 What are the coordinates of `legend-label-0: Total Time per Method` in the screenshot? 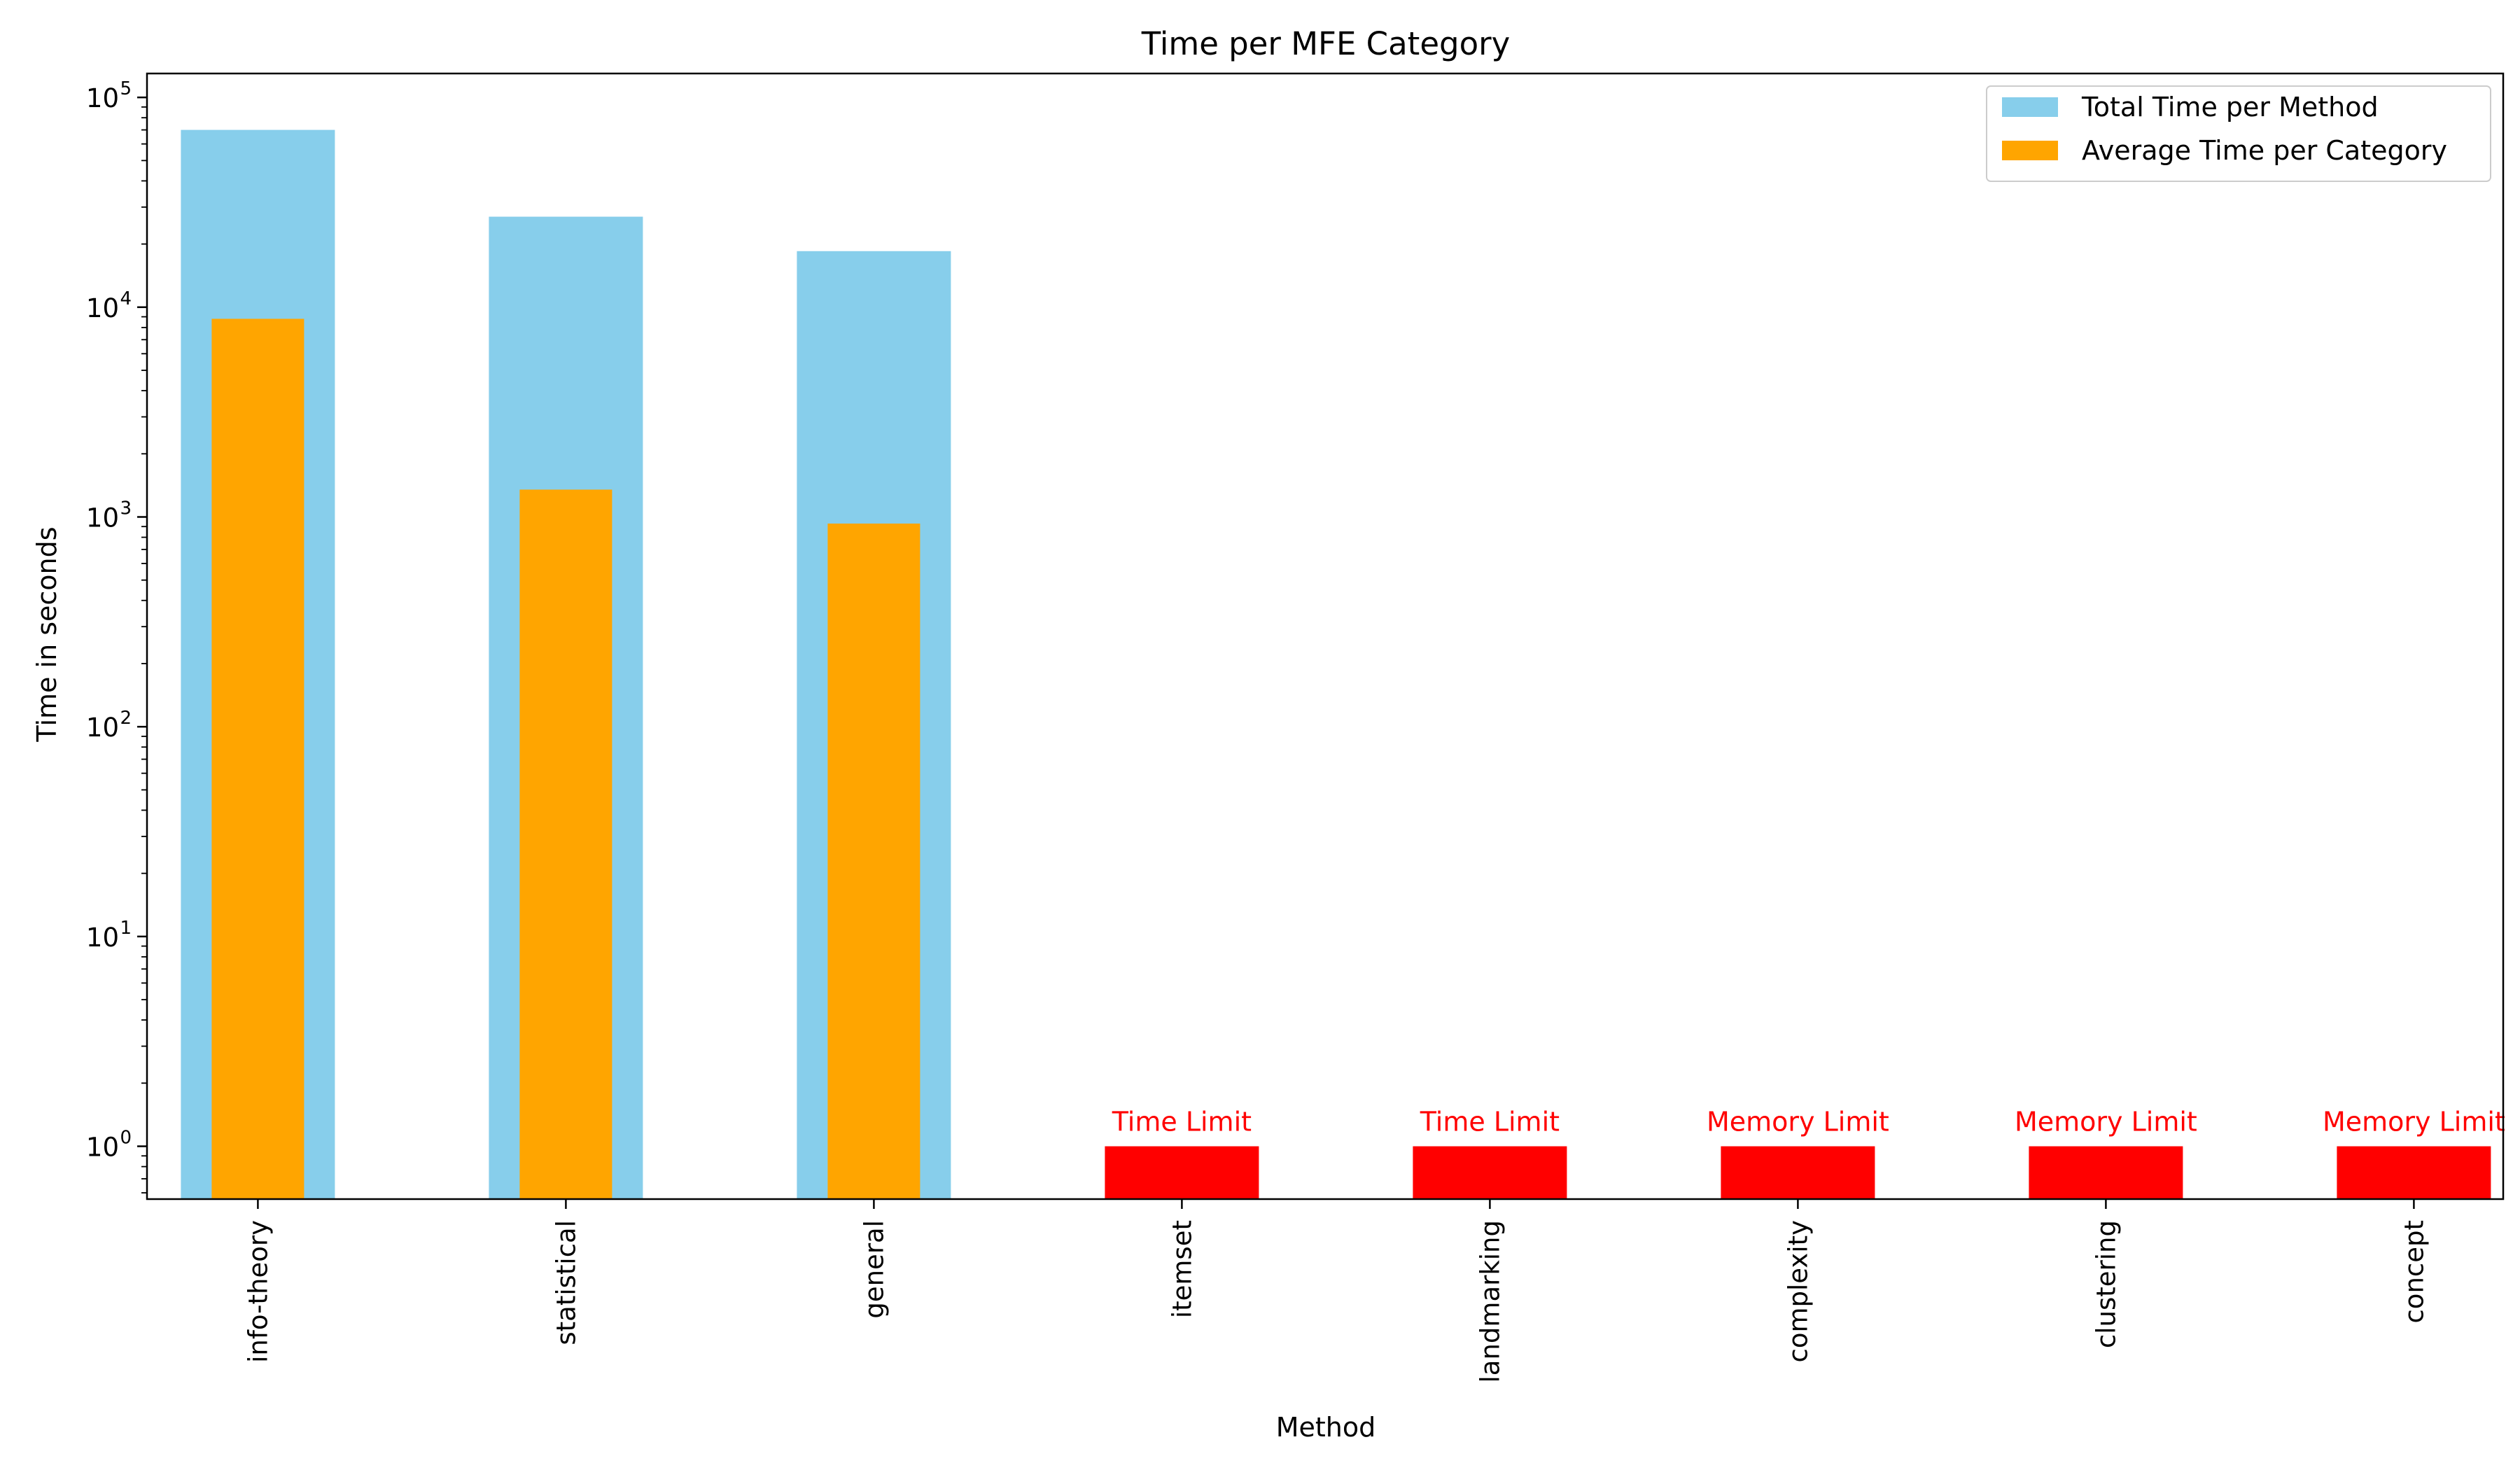 It's located at (2230, 107).